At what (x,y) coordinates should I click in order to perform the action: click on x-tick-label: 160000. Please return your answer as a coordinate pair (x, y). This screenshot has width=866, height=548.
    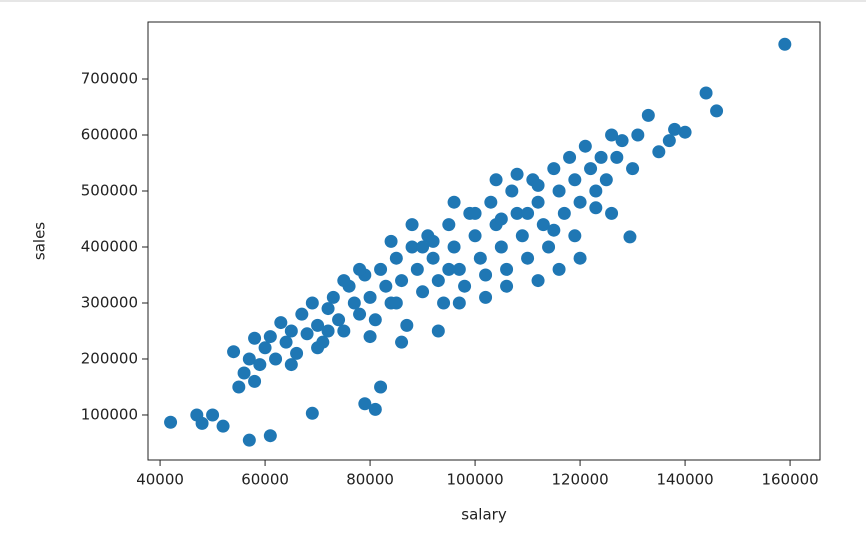
    Looking at the image, I should click on (789, 480).